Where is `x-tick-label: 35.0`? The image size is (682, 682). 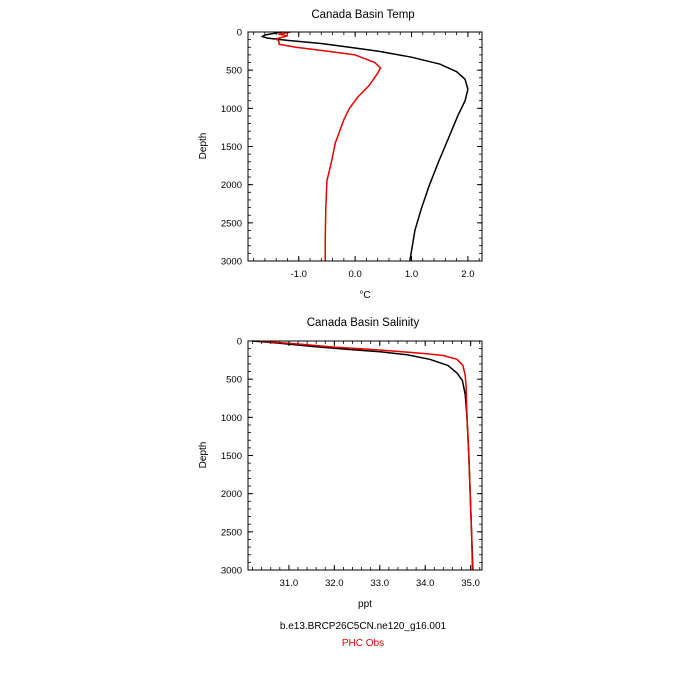 x-tick-label: 35.0 is located at coordinates (470, 583).